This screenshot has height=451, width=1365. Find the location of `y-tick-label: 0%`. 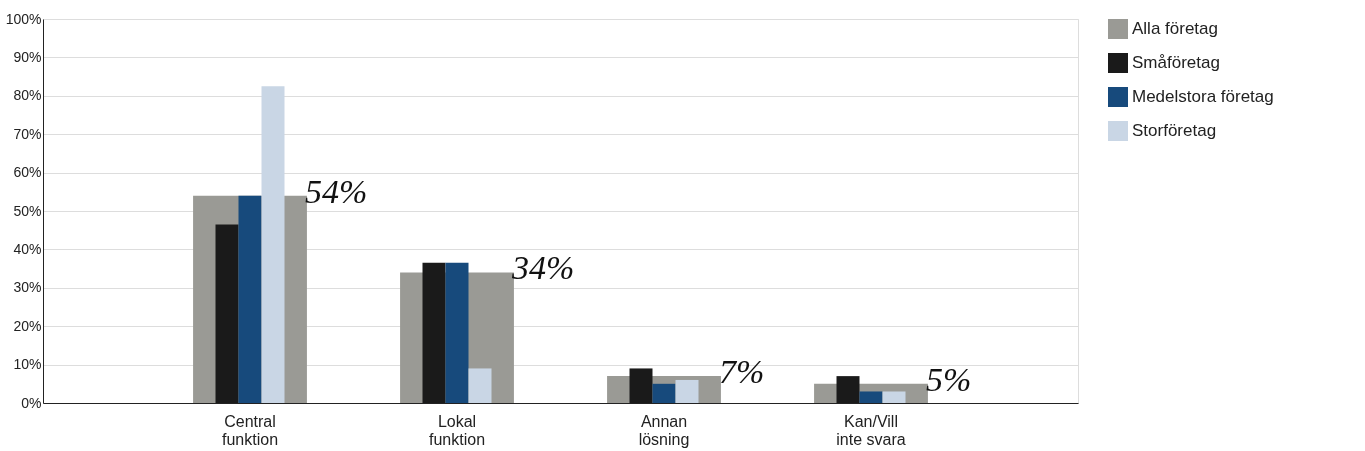

y-tick-label: 0% is located at coordinates (31, 402).